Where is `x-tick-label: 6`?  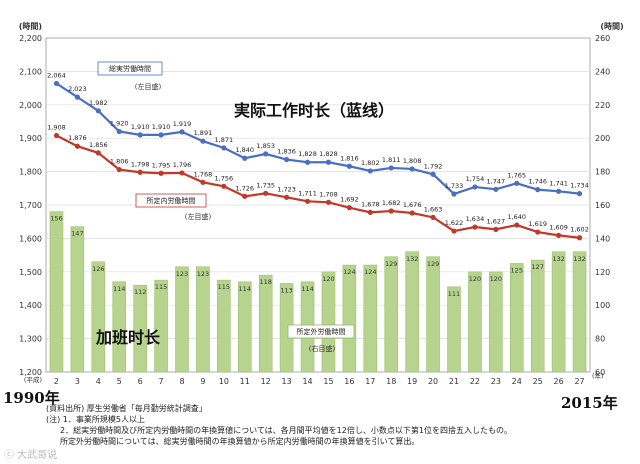
x-tick-label: 6 is located at coordinates (140, 381).